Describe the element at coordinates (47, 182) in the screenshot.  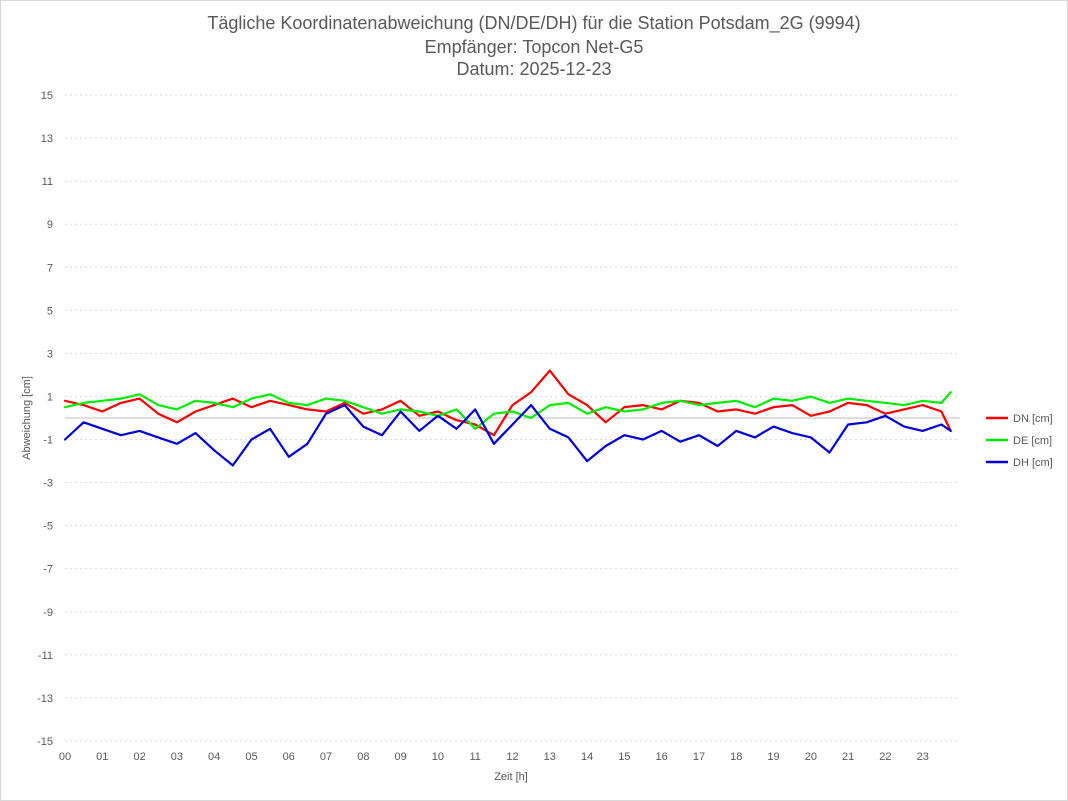
I see `y-tick-label: 11` at that location.